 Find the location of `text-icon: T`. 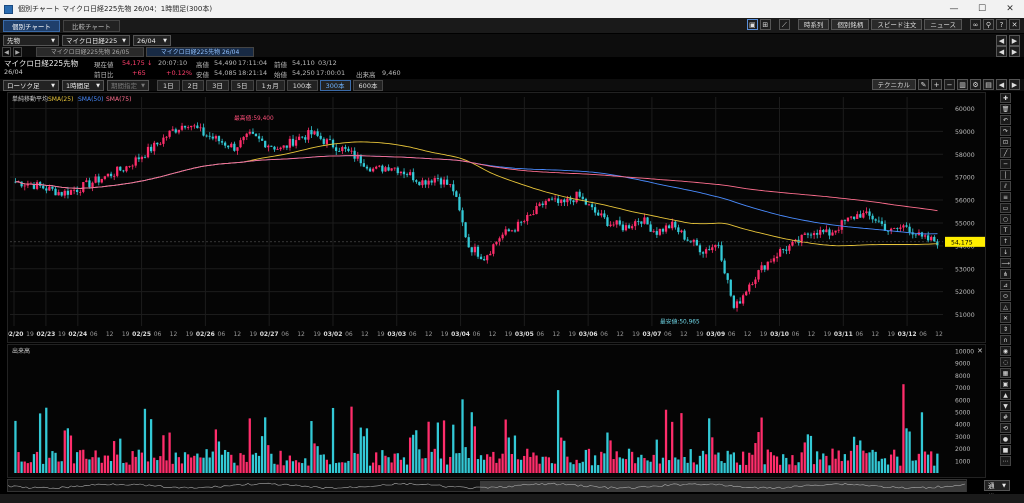

text-icon: T is located at coordinates (1005, 230).